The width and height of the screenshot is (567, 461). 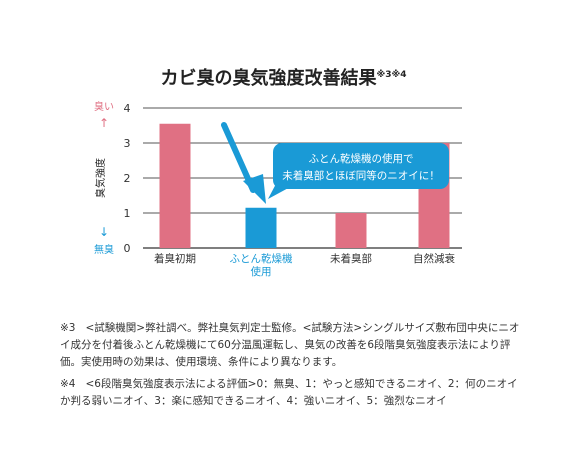 What do you see at coordinates (254, 189) in the screenshot?
I see `callout-arrowhead-icon` at bounding box center [254, 189].